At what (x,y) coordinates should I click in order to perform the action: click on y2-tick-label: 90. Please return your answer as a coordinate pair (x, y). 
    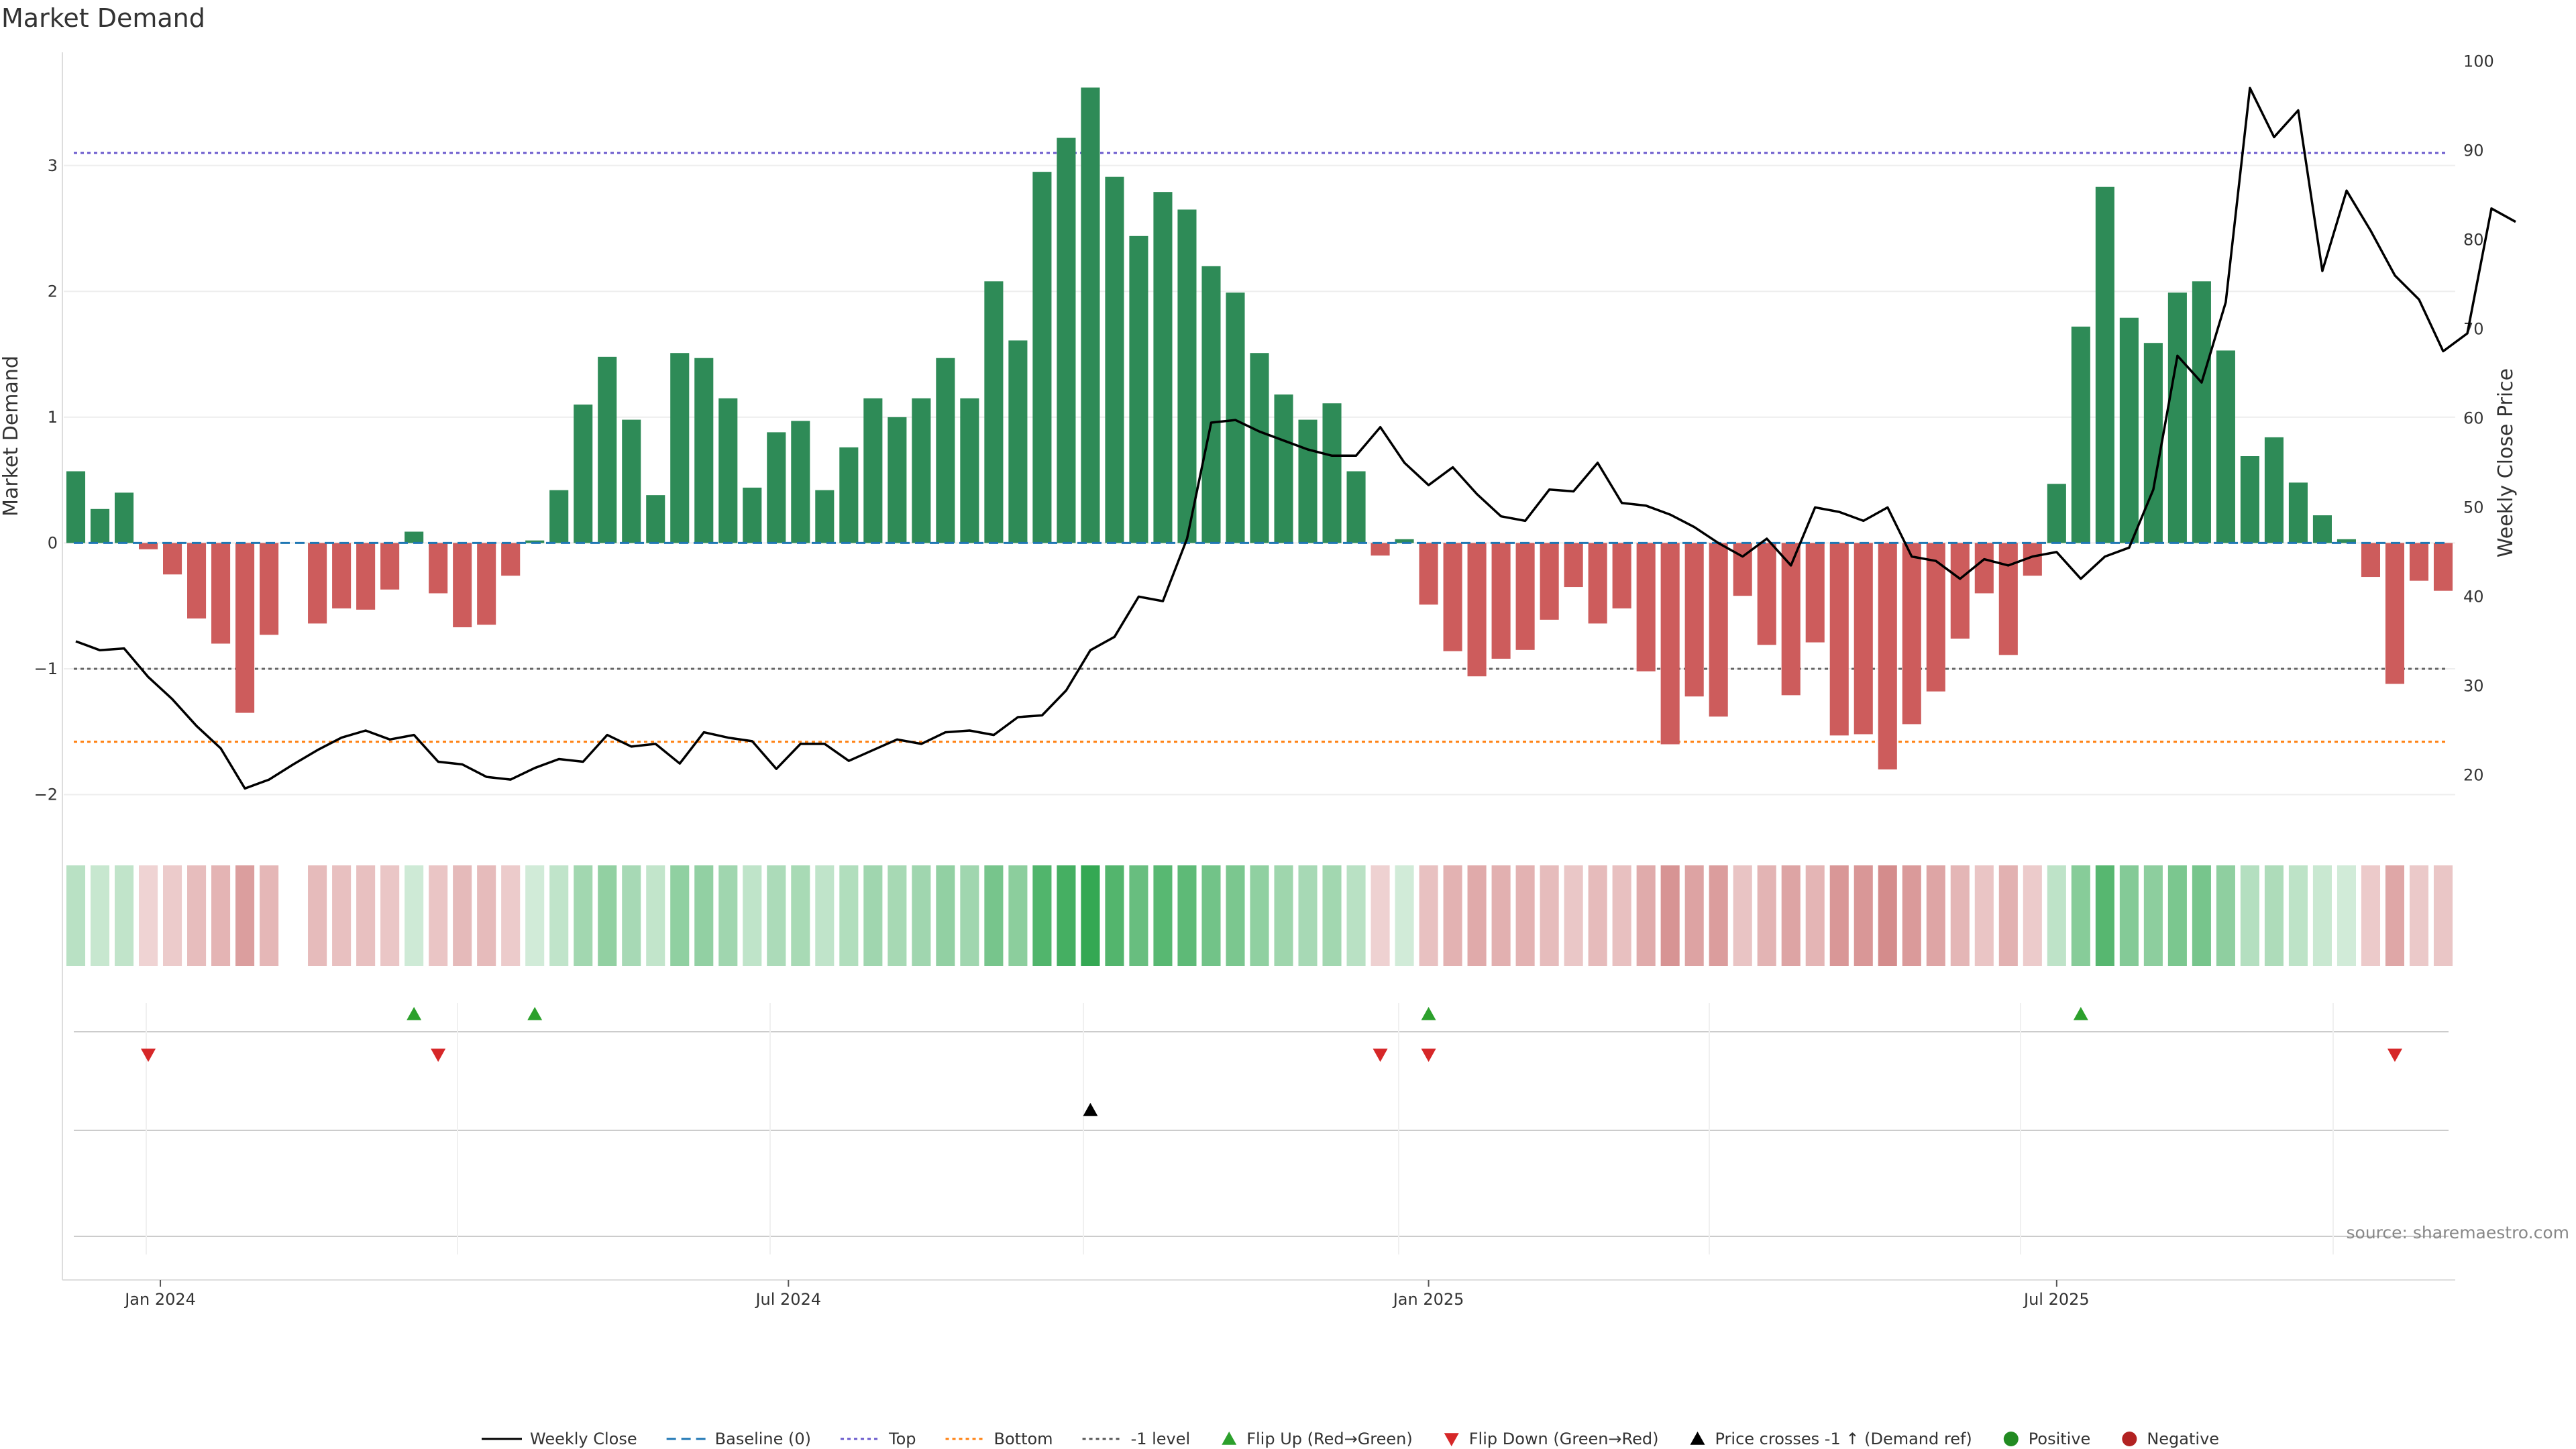
    Looking at the image, I should click on (2473, 150).